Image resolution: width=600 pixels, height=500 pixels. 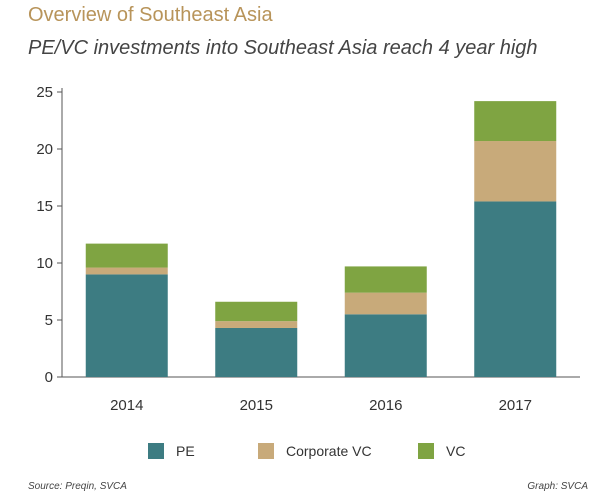 I want to click on legend-item-pe: PE, so click(x=171, y=451).